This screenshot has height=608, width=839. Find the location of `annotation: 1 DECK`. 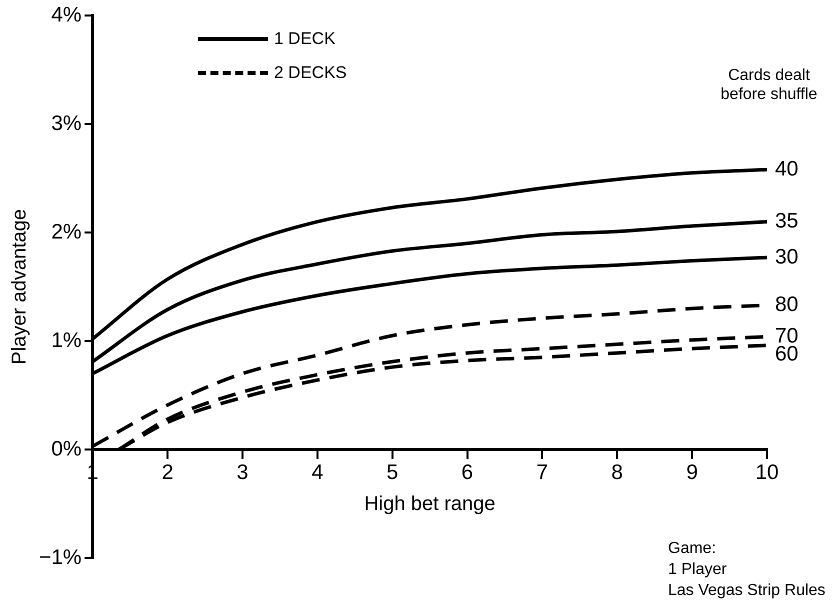

annotation: 1 DECK is located at coordinates (305, 39).